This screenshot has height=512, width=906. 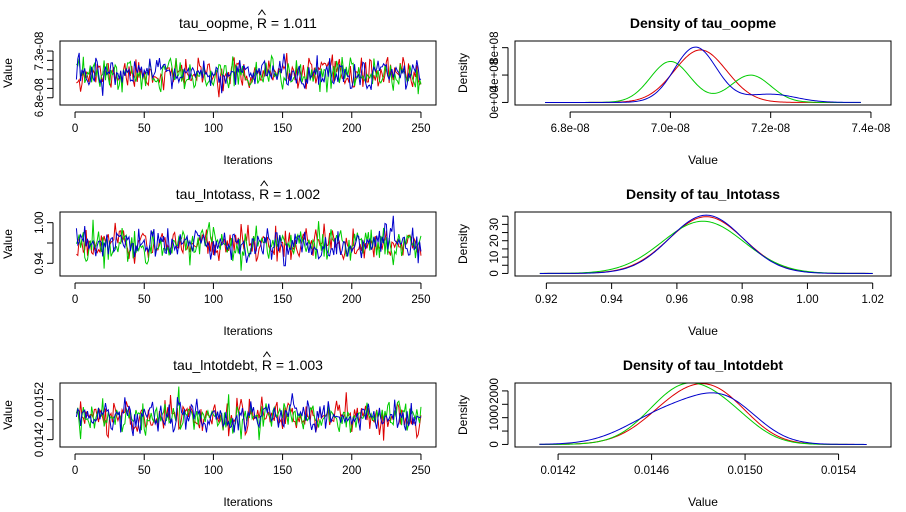 What do you see at coordinates (40, 222) in the screenshot?
I see `y-tick-label: 1.00` at bounding box center [40, 222].